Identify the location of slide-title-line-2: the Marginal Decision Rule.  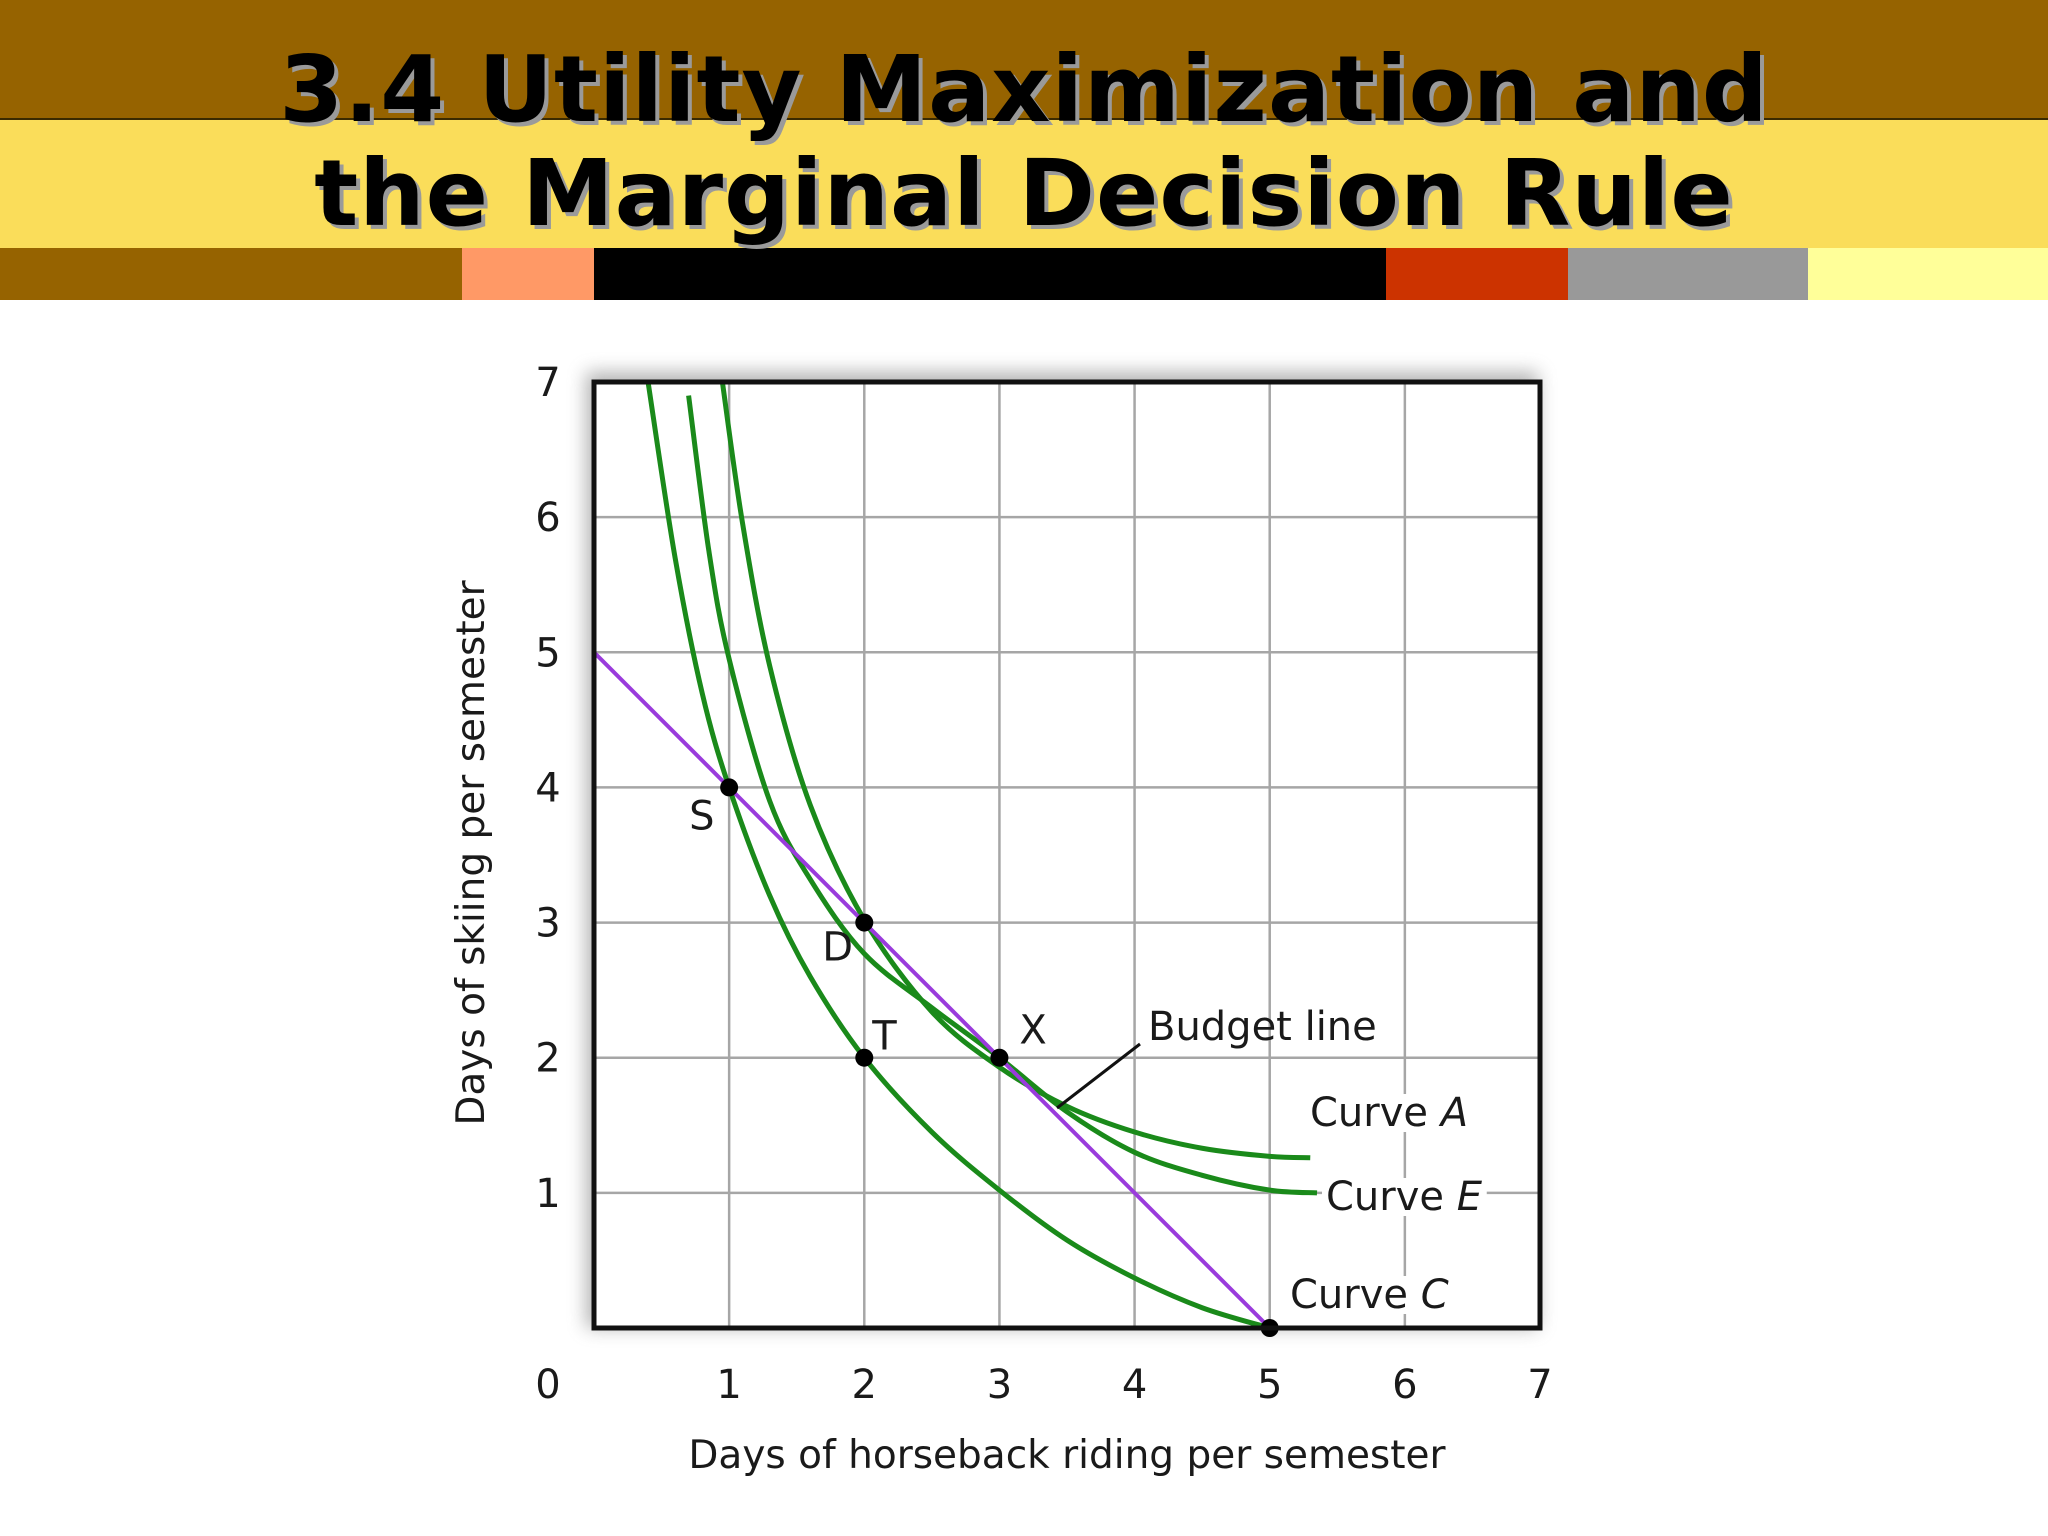
(1024, 193).